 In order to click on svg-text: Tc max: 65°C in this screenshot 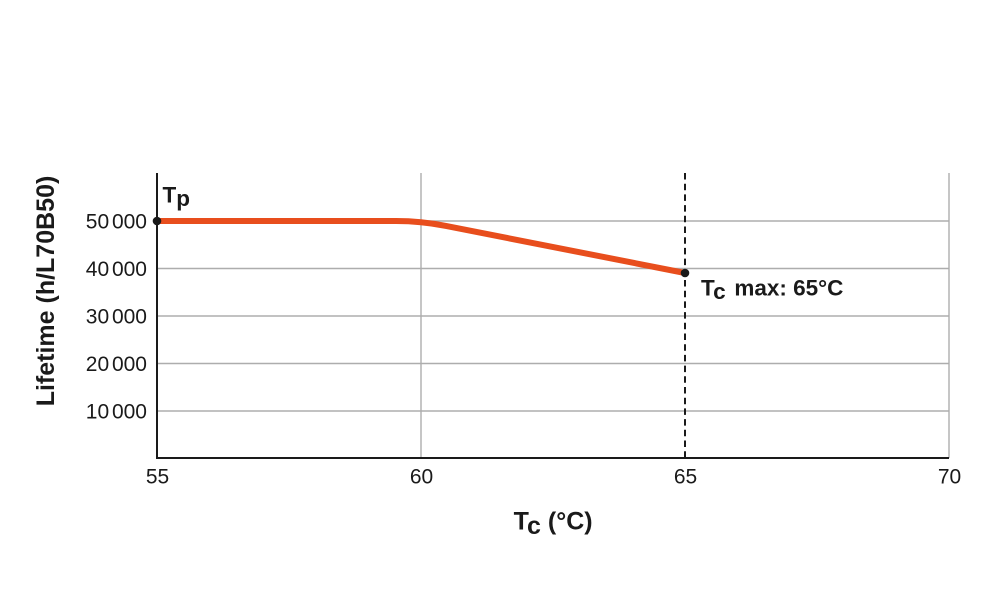, I will do `click(772, 290)`.